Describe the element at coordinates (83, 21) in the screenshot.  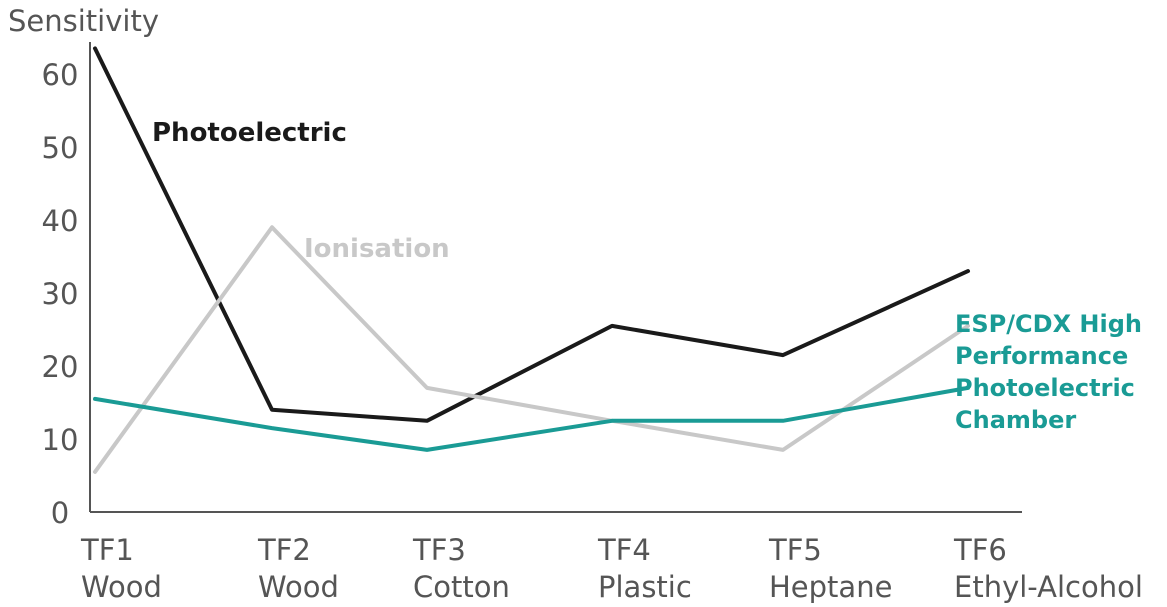
I see `y-axis-label: Sensitivity` at that location.